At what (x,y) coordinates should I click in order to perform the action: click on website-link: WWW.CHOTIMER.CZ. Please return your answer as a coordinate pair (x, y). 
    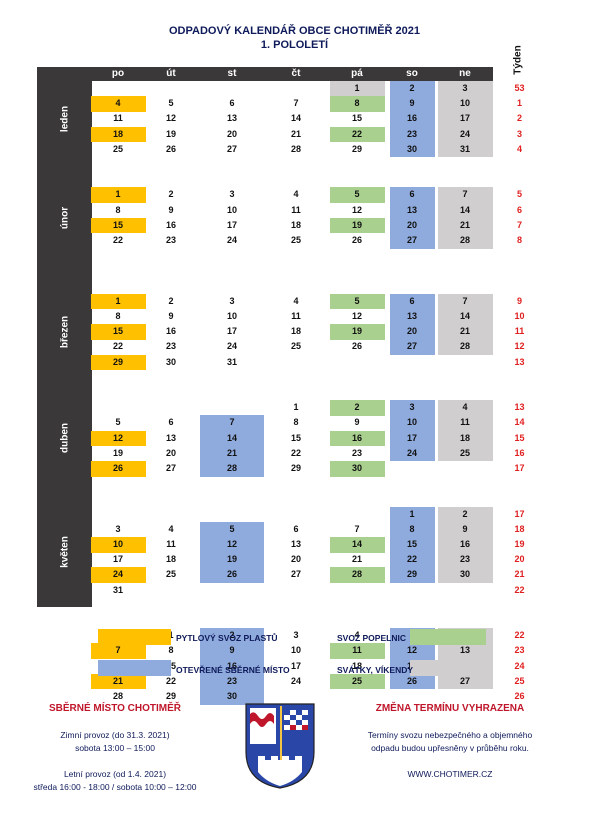
    Looking at the image, I should click on (450, 774).